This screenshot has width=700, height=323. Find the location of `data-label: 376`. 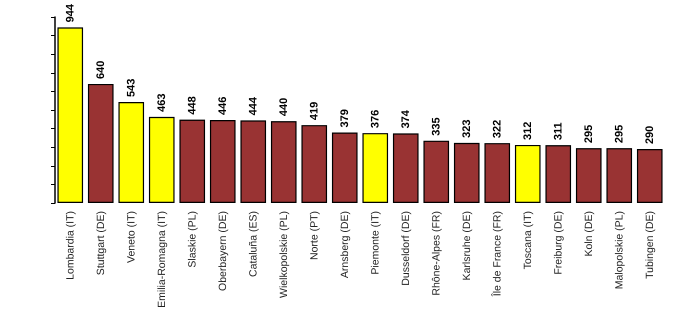

data-label: 376 is located at coordinates (375, 119).